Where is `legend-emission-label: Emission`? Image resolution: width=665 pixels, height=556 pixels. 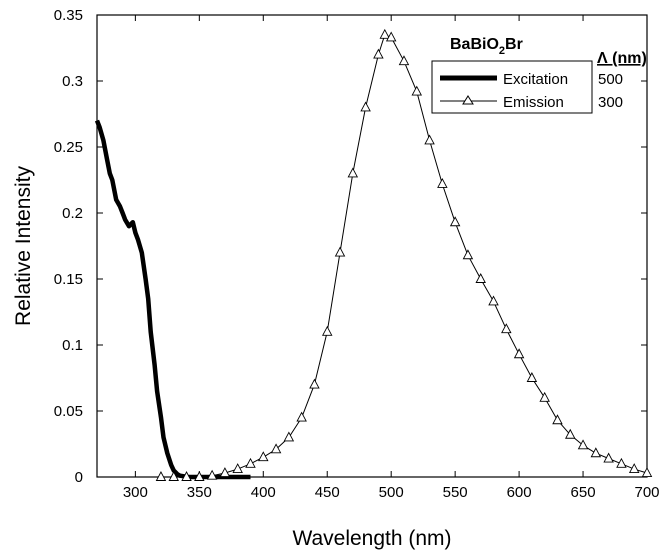 legend-emission-label: Emission is located at coordinates (533, 102).